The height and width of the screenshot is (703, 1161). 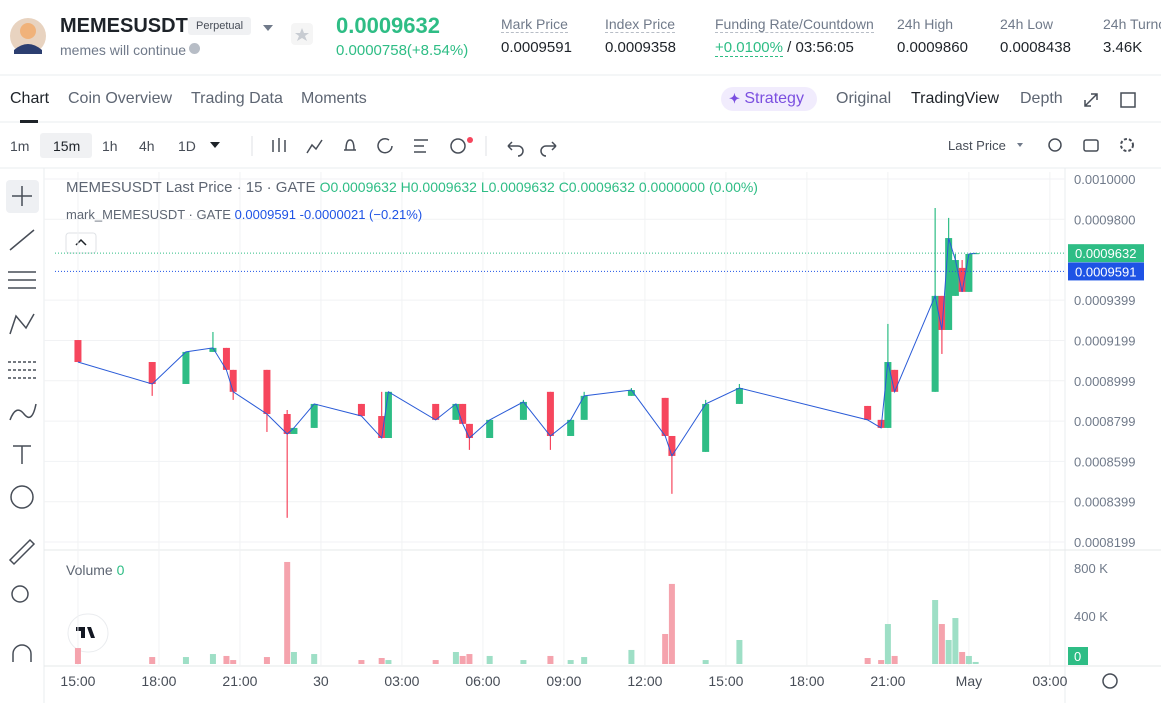 I want to click on stat: Index Price 0.0009358, so click(x=640, y=36).